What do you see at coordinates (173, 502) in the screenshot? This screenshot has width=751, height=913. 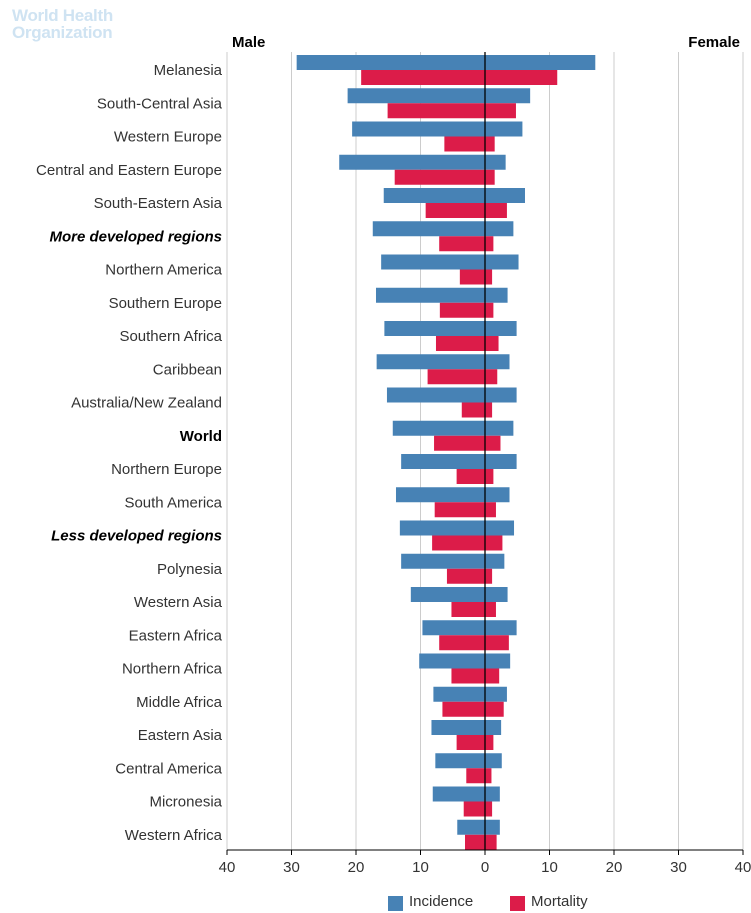 I see `category-label: South America` at bounding box center [173, 502].